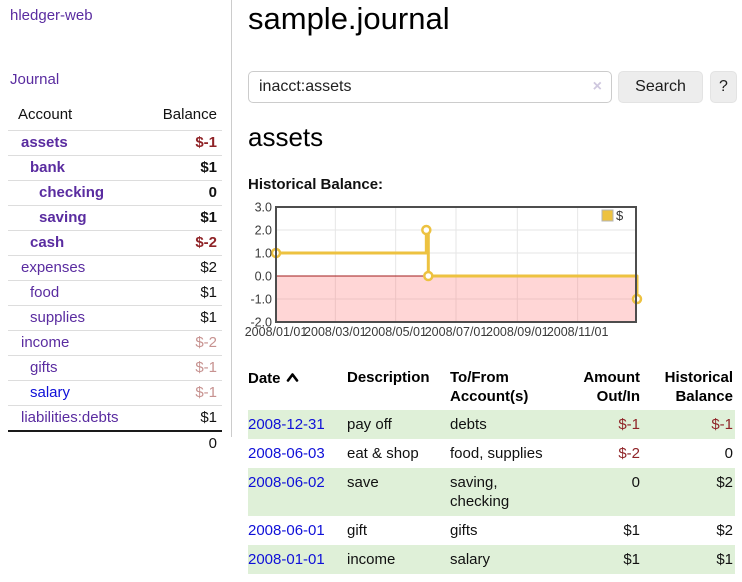  Describe the element at coordinates (578, 332) in the screenshot. I see `x-axis-label: 2008/11/01` at that location.